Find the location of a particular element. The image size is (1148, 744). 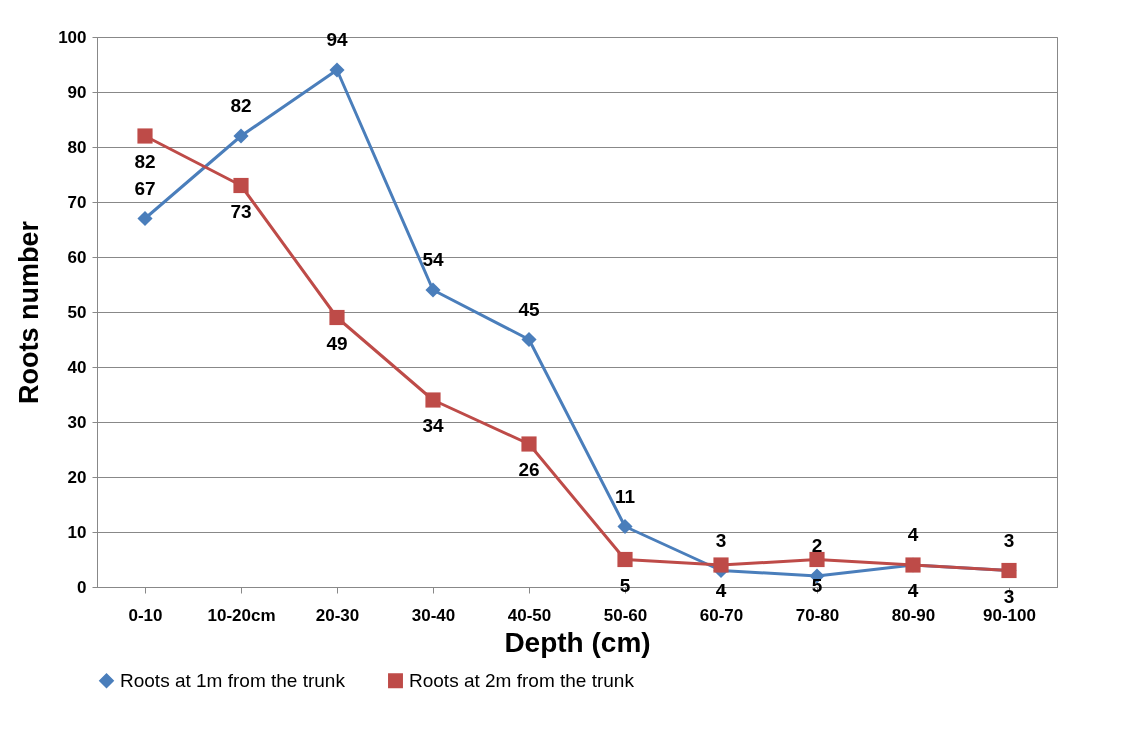

data-label: 54 is located at coordinates (433, 259).